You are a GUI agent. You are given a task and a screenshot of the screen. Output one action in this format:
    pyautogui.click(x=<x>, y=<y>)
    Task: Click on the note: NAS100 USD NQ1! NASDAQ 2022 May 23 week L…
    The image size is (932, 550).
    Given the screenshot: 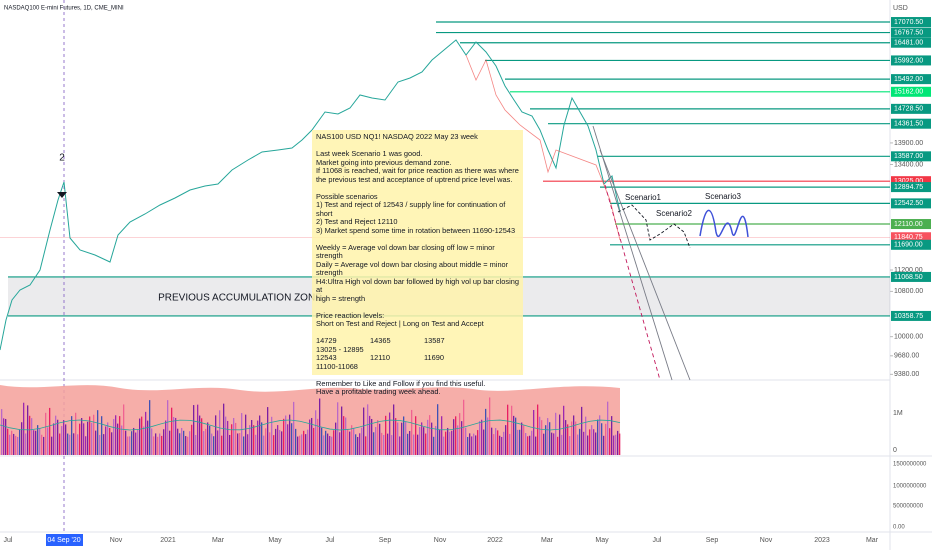 What is the action you would take?
    pyautogui.click(x=417, y=263)
    